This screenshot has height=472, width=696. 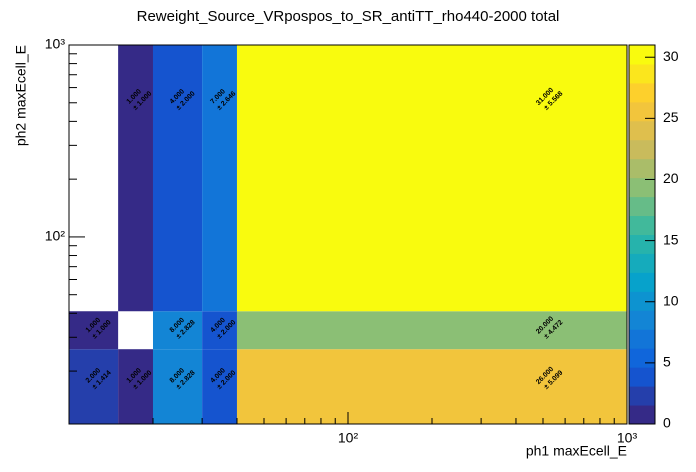 I want to click on x-tick-label: 10³, so click(x=627, y=438).